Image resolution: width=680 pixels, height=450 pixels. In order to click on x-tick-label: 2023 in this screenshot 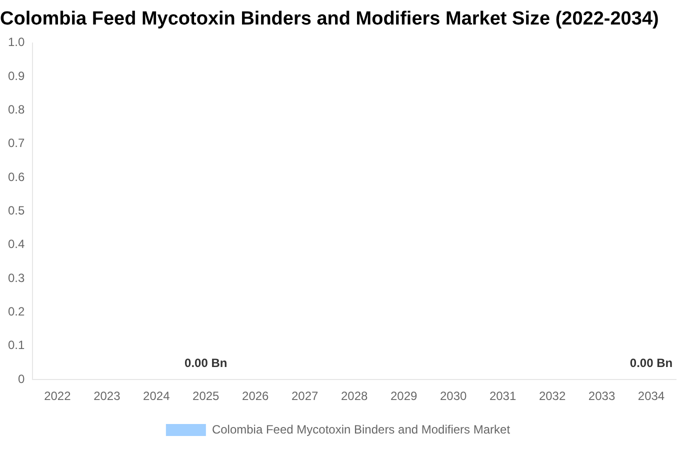, I will do `click(107, 396)`.